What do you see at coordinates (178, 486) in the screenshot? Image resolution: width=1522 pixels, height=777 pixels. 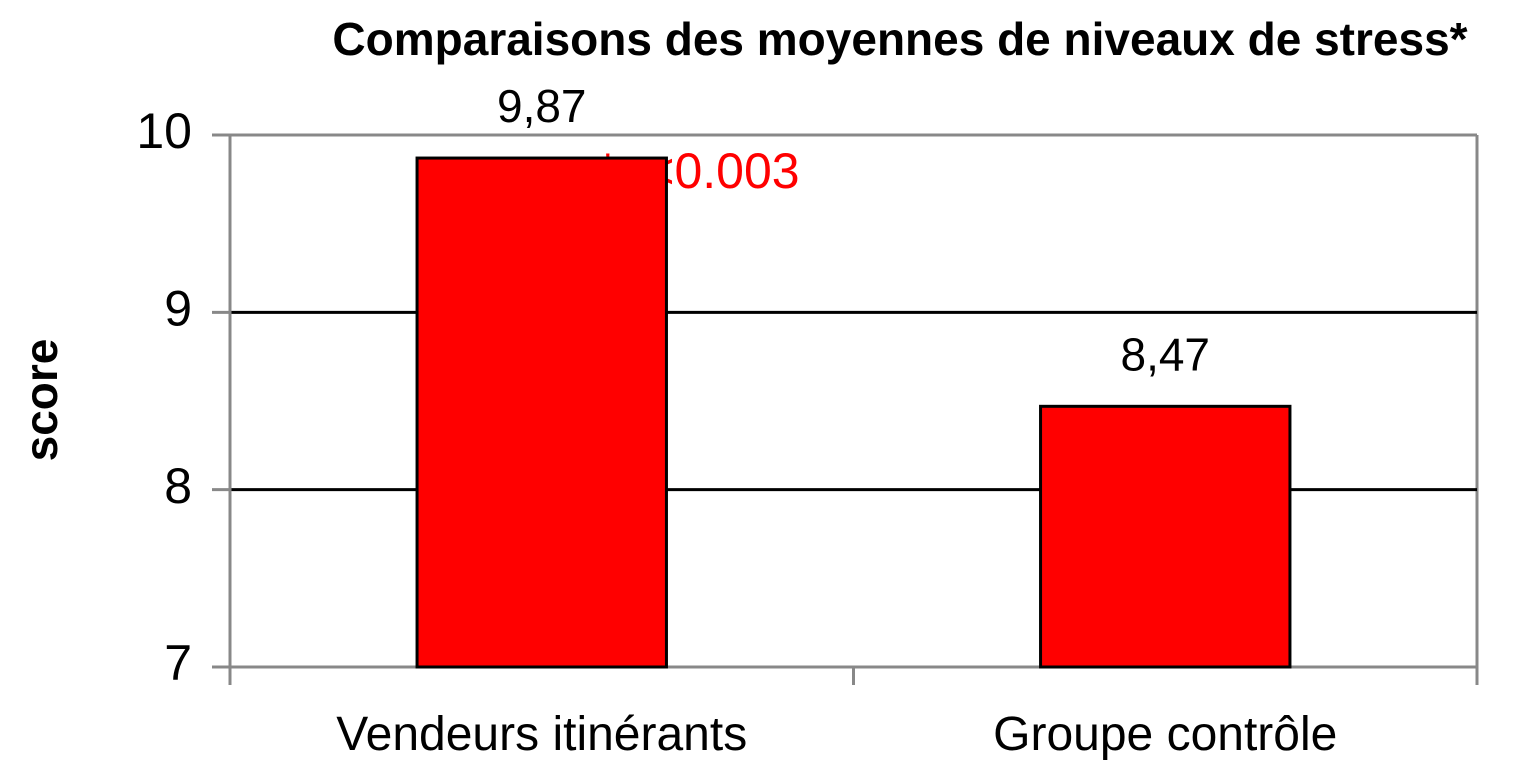 I see `y-tick-label: 8` at bounding box center [178, 486].